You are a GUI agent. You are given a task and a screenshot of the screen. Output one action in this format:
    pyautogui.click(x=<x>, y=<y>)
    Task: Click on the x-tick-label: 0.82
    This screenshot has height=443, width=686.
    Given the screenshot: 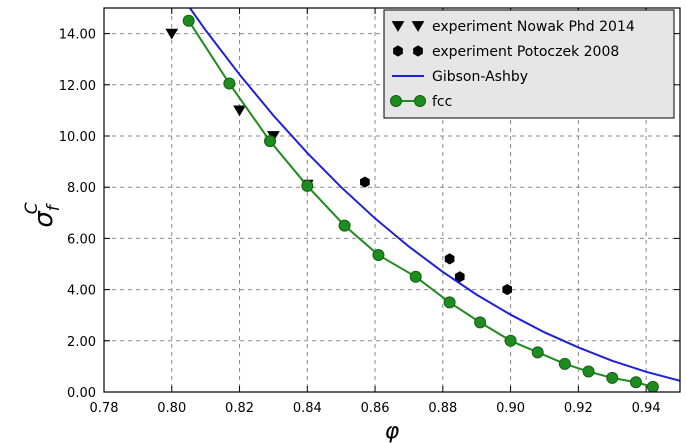 What is the action you would take?
    pyautogui.click(x=239, y=408)
    